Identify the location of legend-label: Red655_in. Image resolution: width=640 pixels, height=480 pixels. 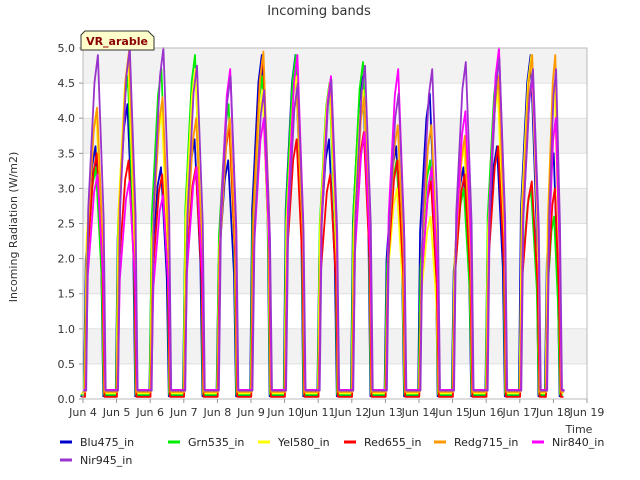
(392, 442).